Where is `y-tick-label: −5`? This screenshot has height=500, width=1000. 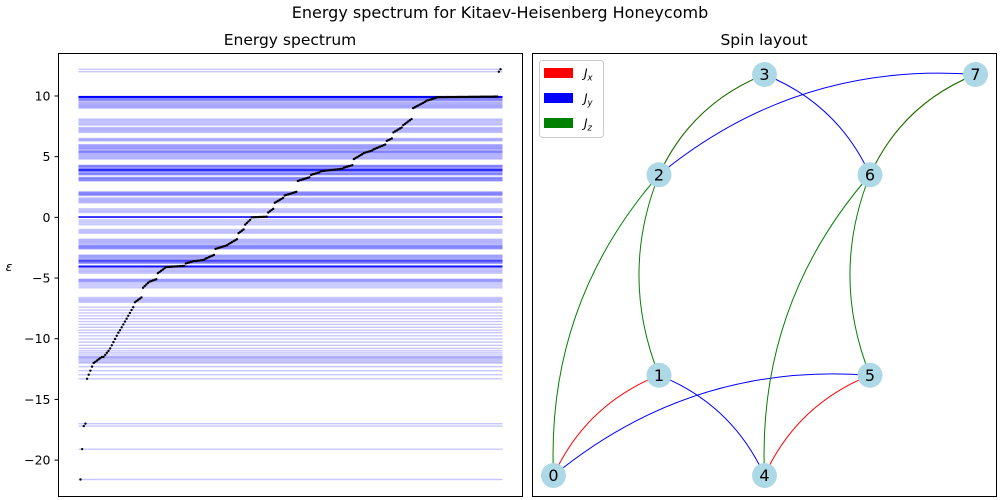
y-tick-label: −5 is located at coordinates (41, 278).